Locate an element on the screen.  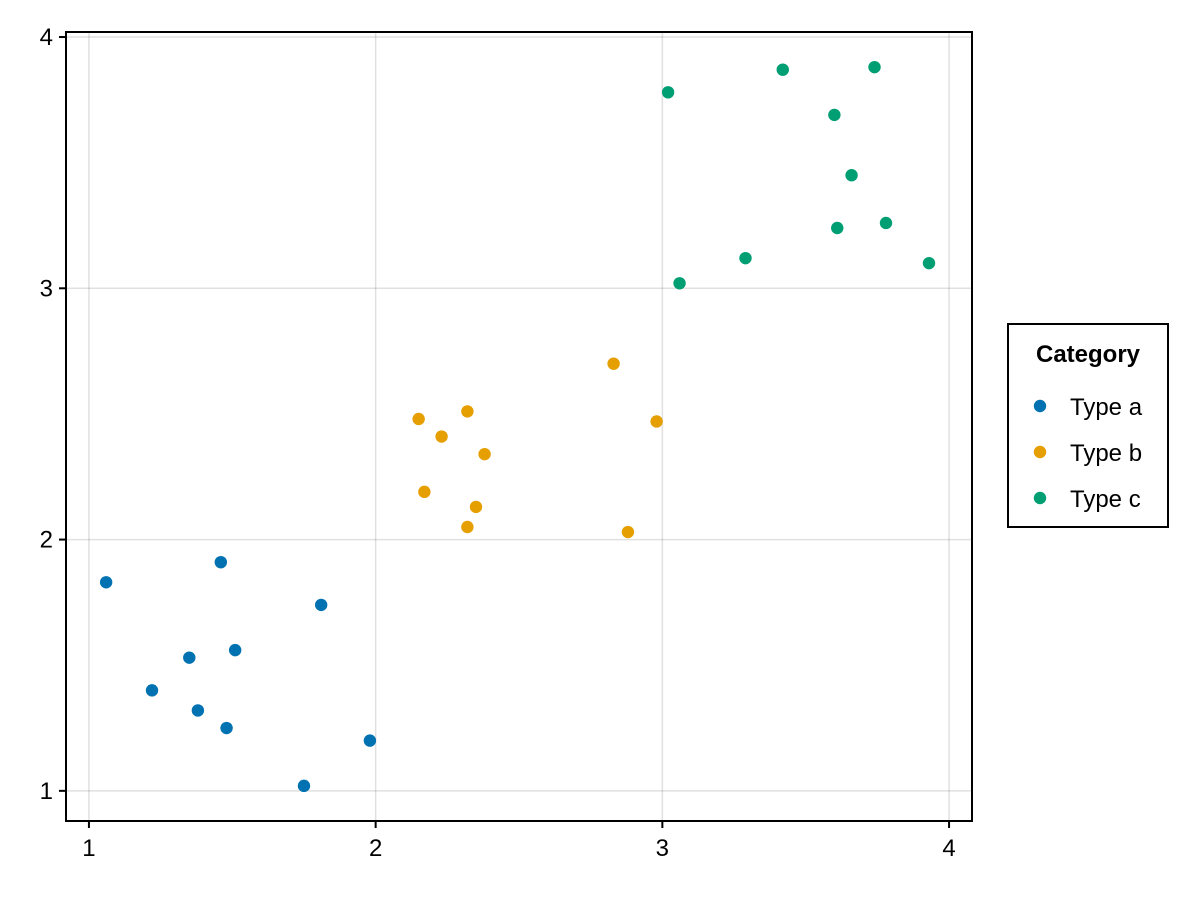
legend-label: Type b is located at coordinates (1106, 453).